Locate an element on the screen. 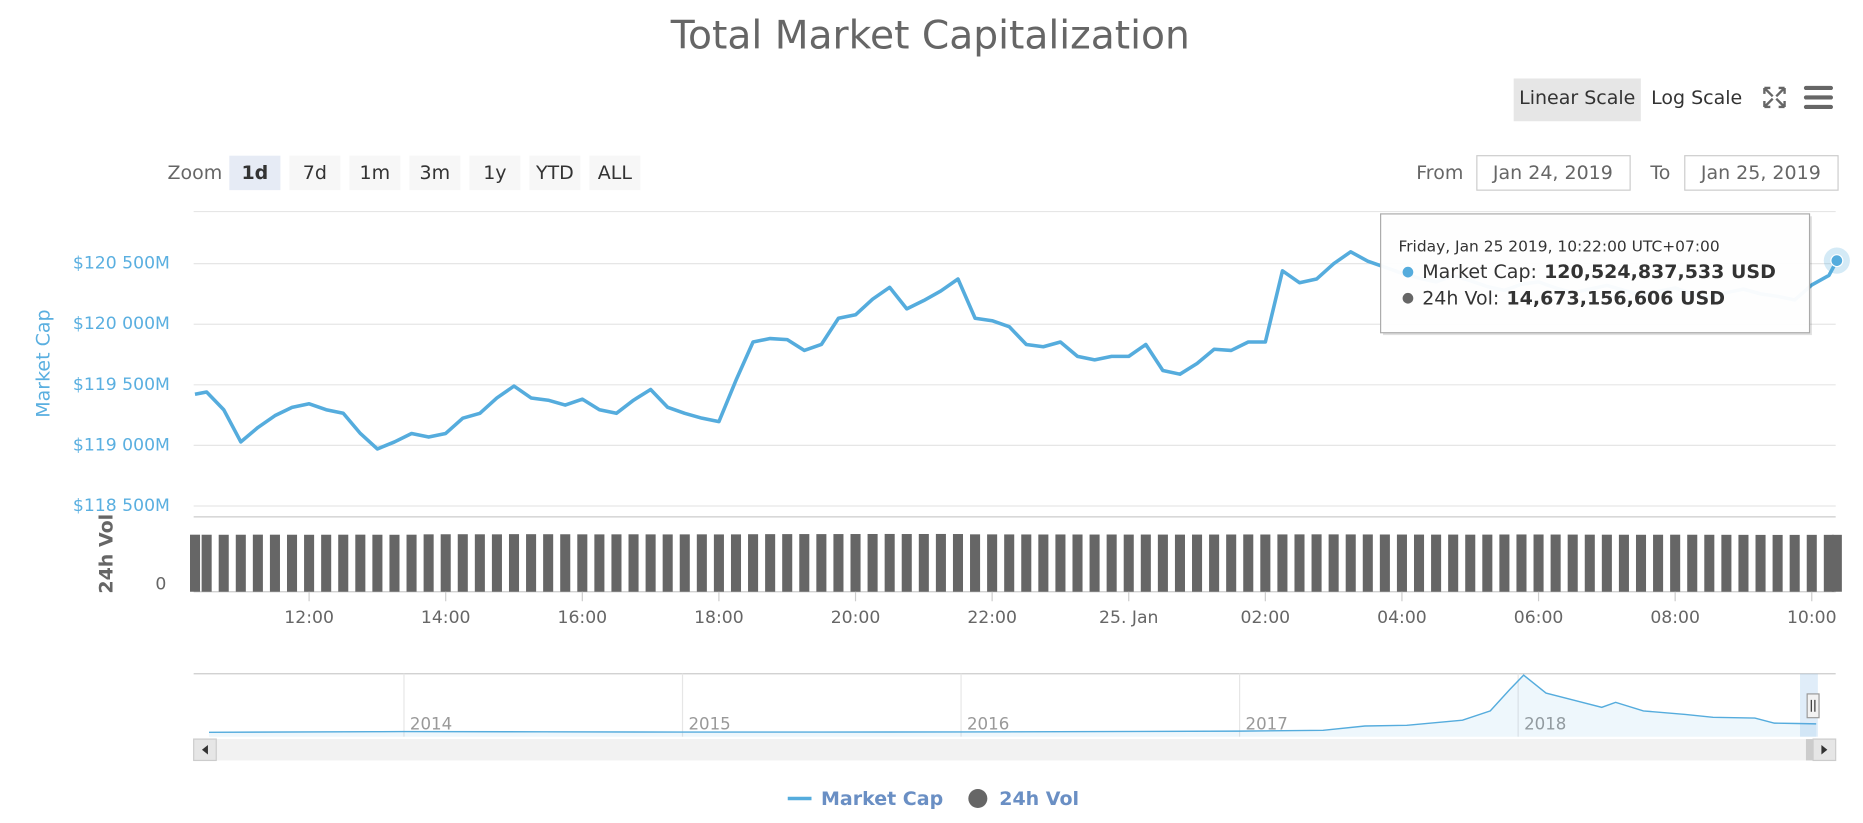  zoom-button: 3m is located at coordinates (435, 173).